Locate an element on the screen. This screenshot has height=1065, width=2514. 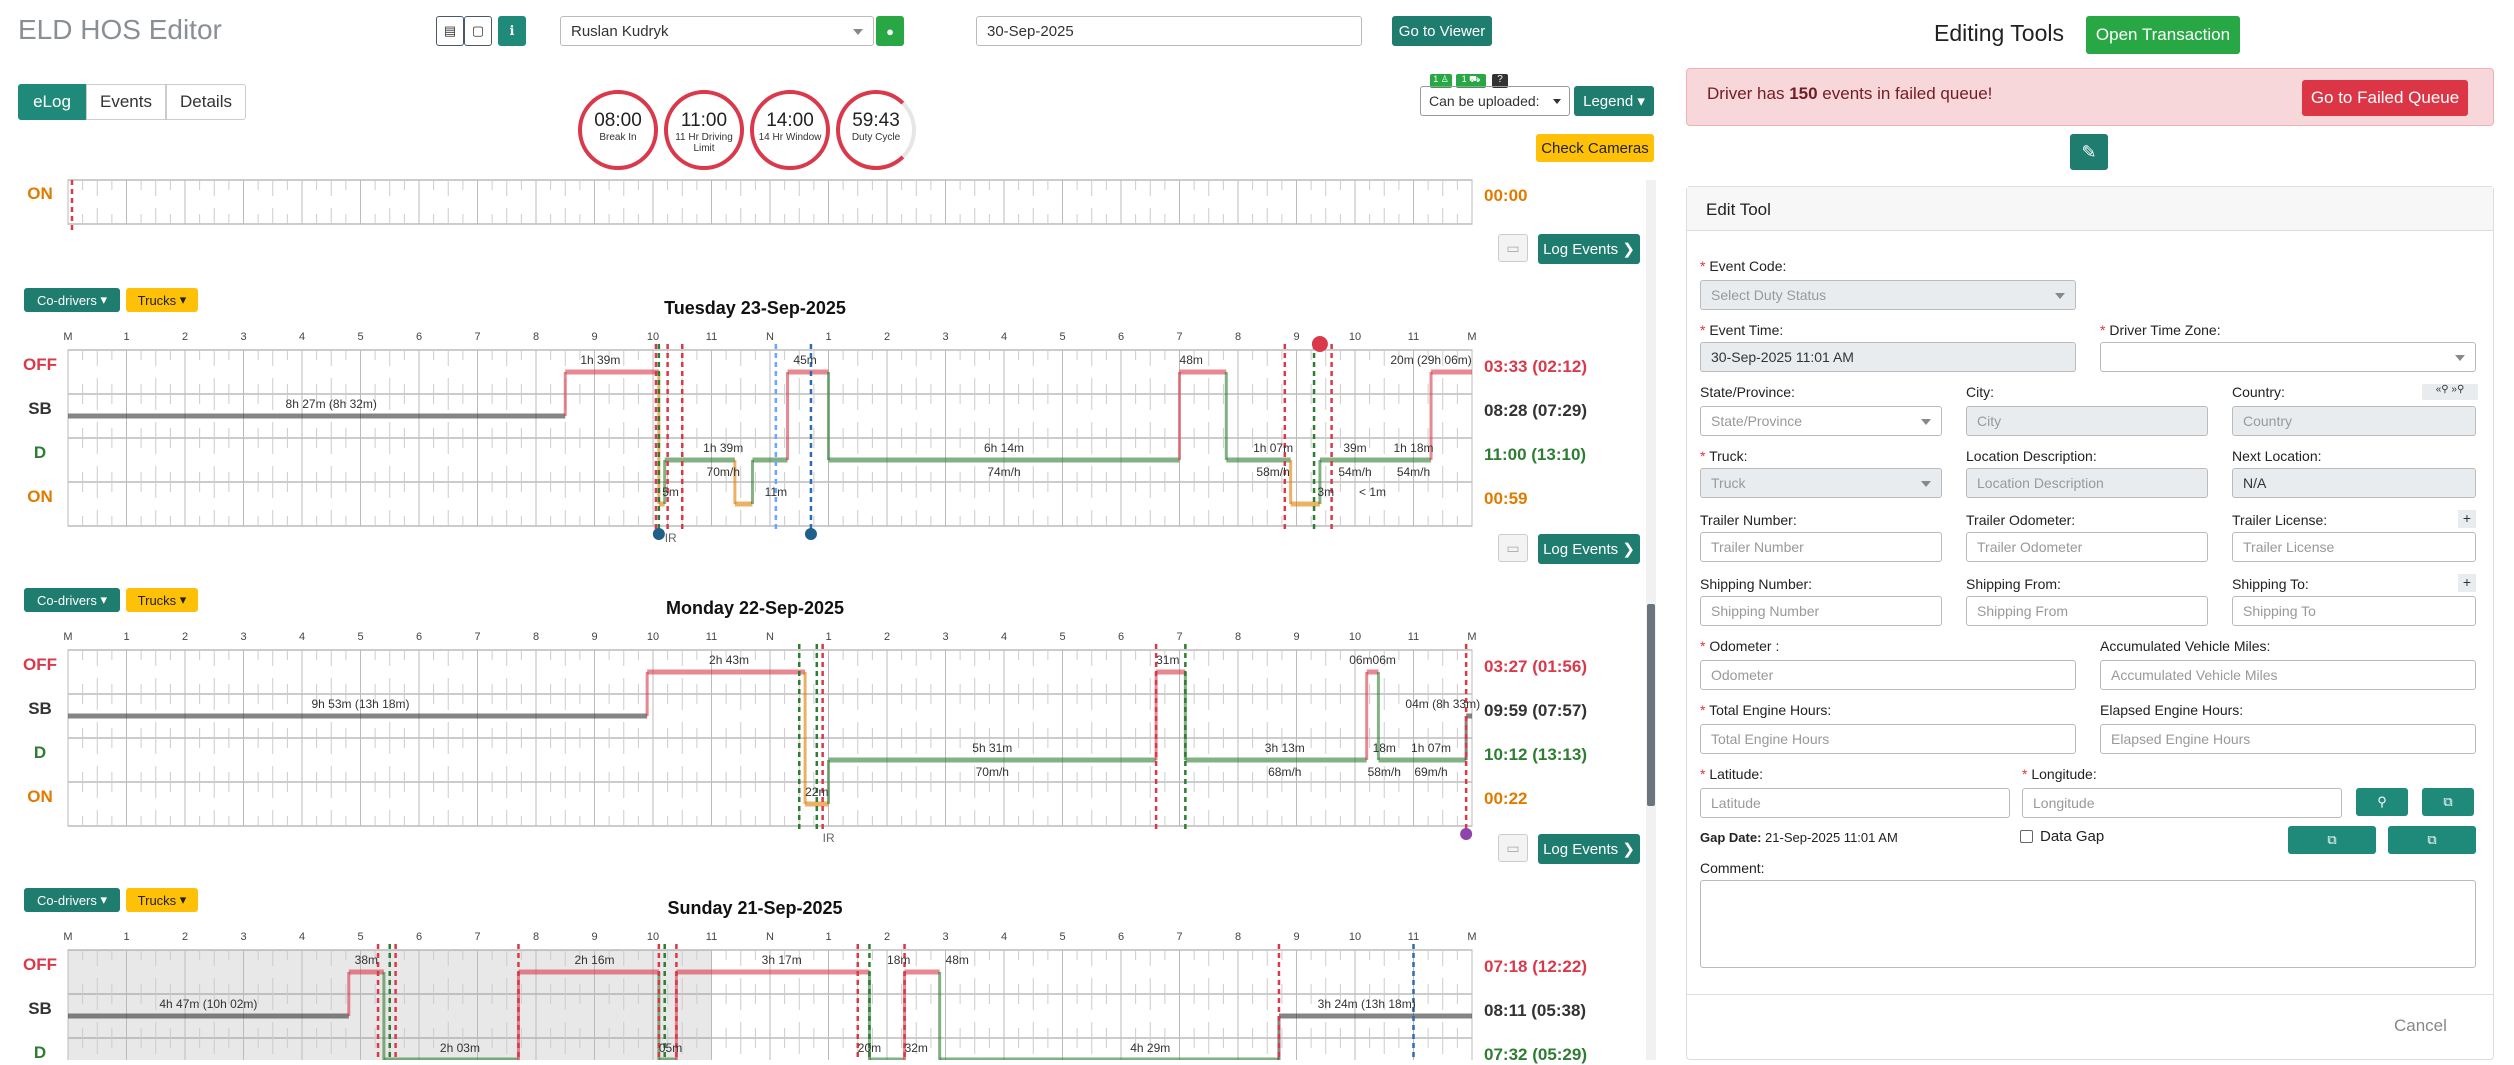
status-label-off: OFF is located at coordinates (40, 664).